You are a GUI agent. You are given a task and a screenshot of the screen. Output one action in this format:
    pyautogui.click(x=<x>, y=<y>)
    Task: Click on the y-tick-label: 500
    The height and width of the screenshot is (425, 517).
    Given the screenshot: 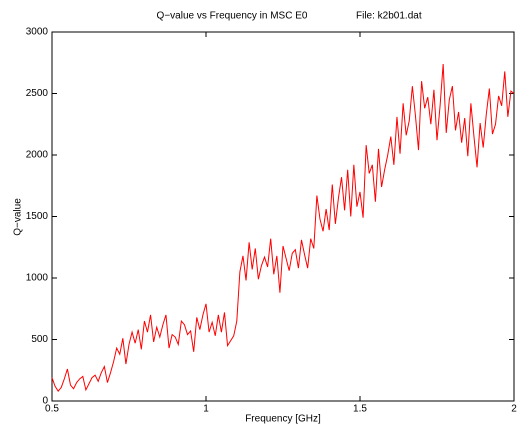 What is the action you would take?
    pyautogui.click(x=39, y=339)
    